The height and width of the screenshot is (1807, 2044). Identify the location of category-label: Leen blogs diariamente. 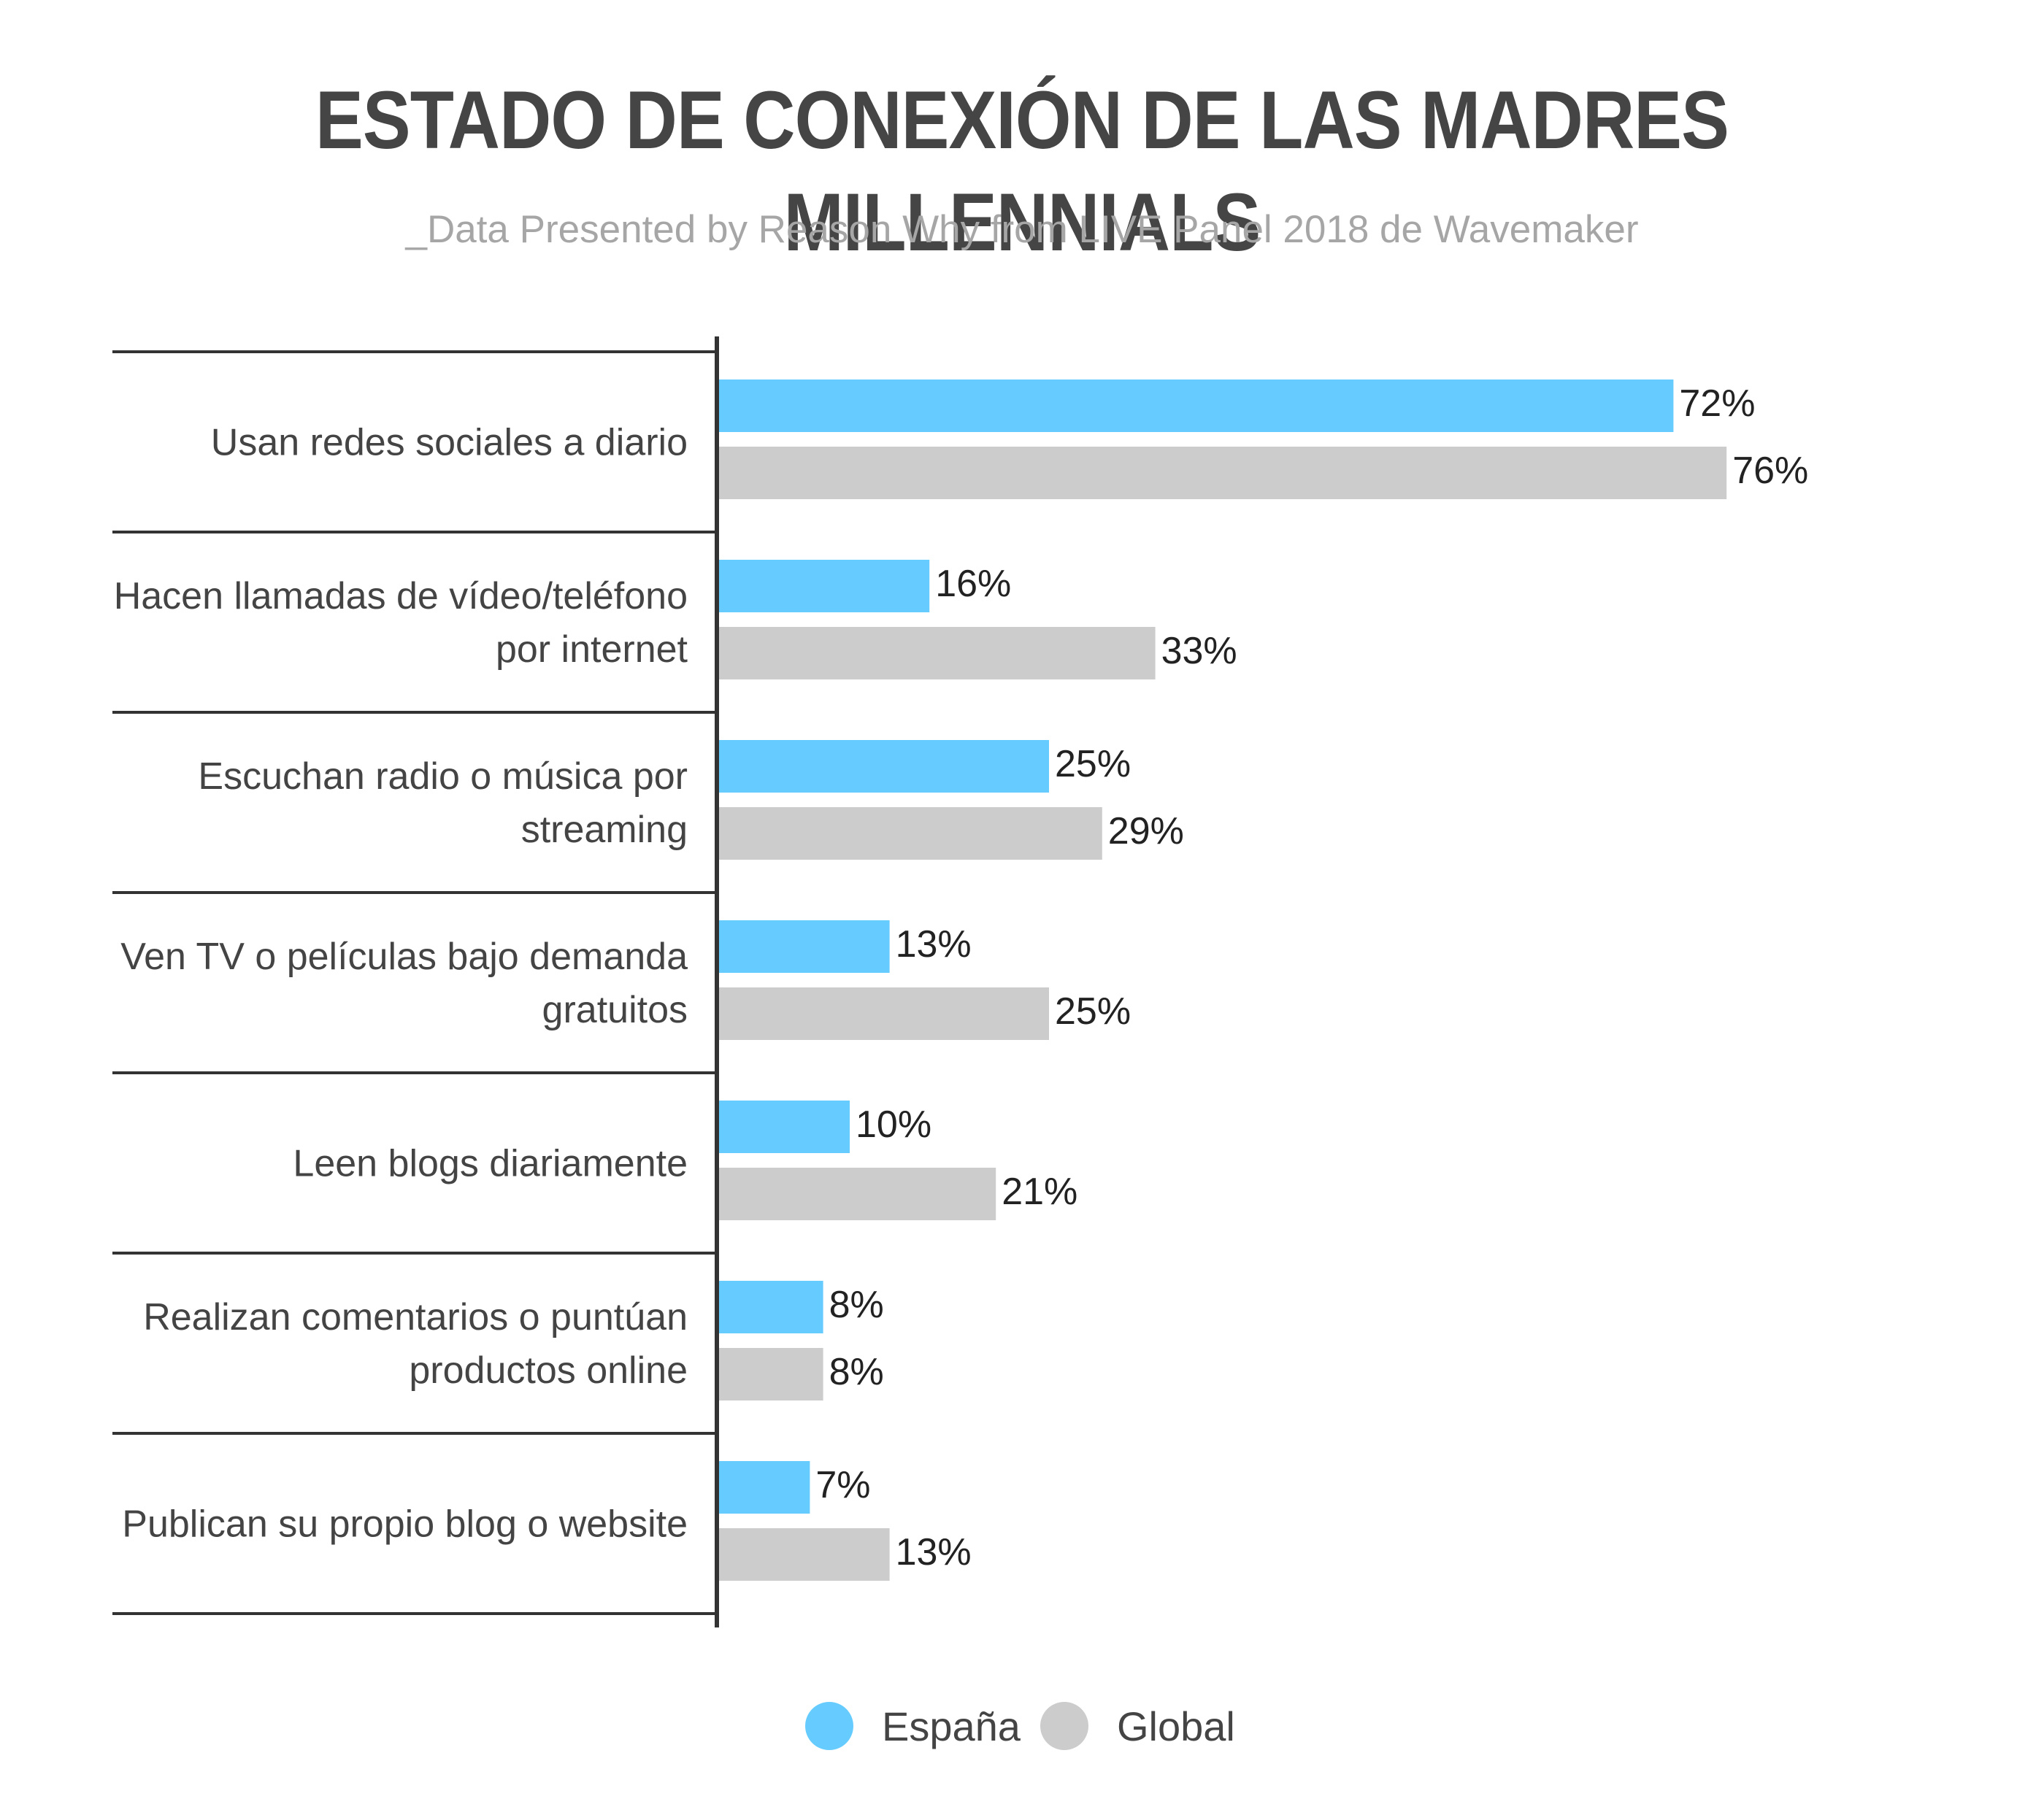
(490, 1164).